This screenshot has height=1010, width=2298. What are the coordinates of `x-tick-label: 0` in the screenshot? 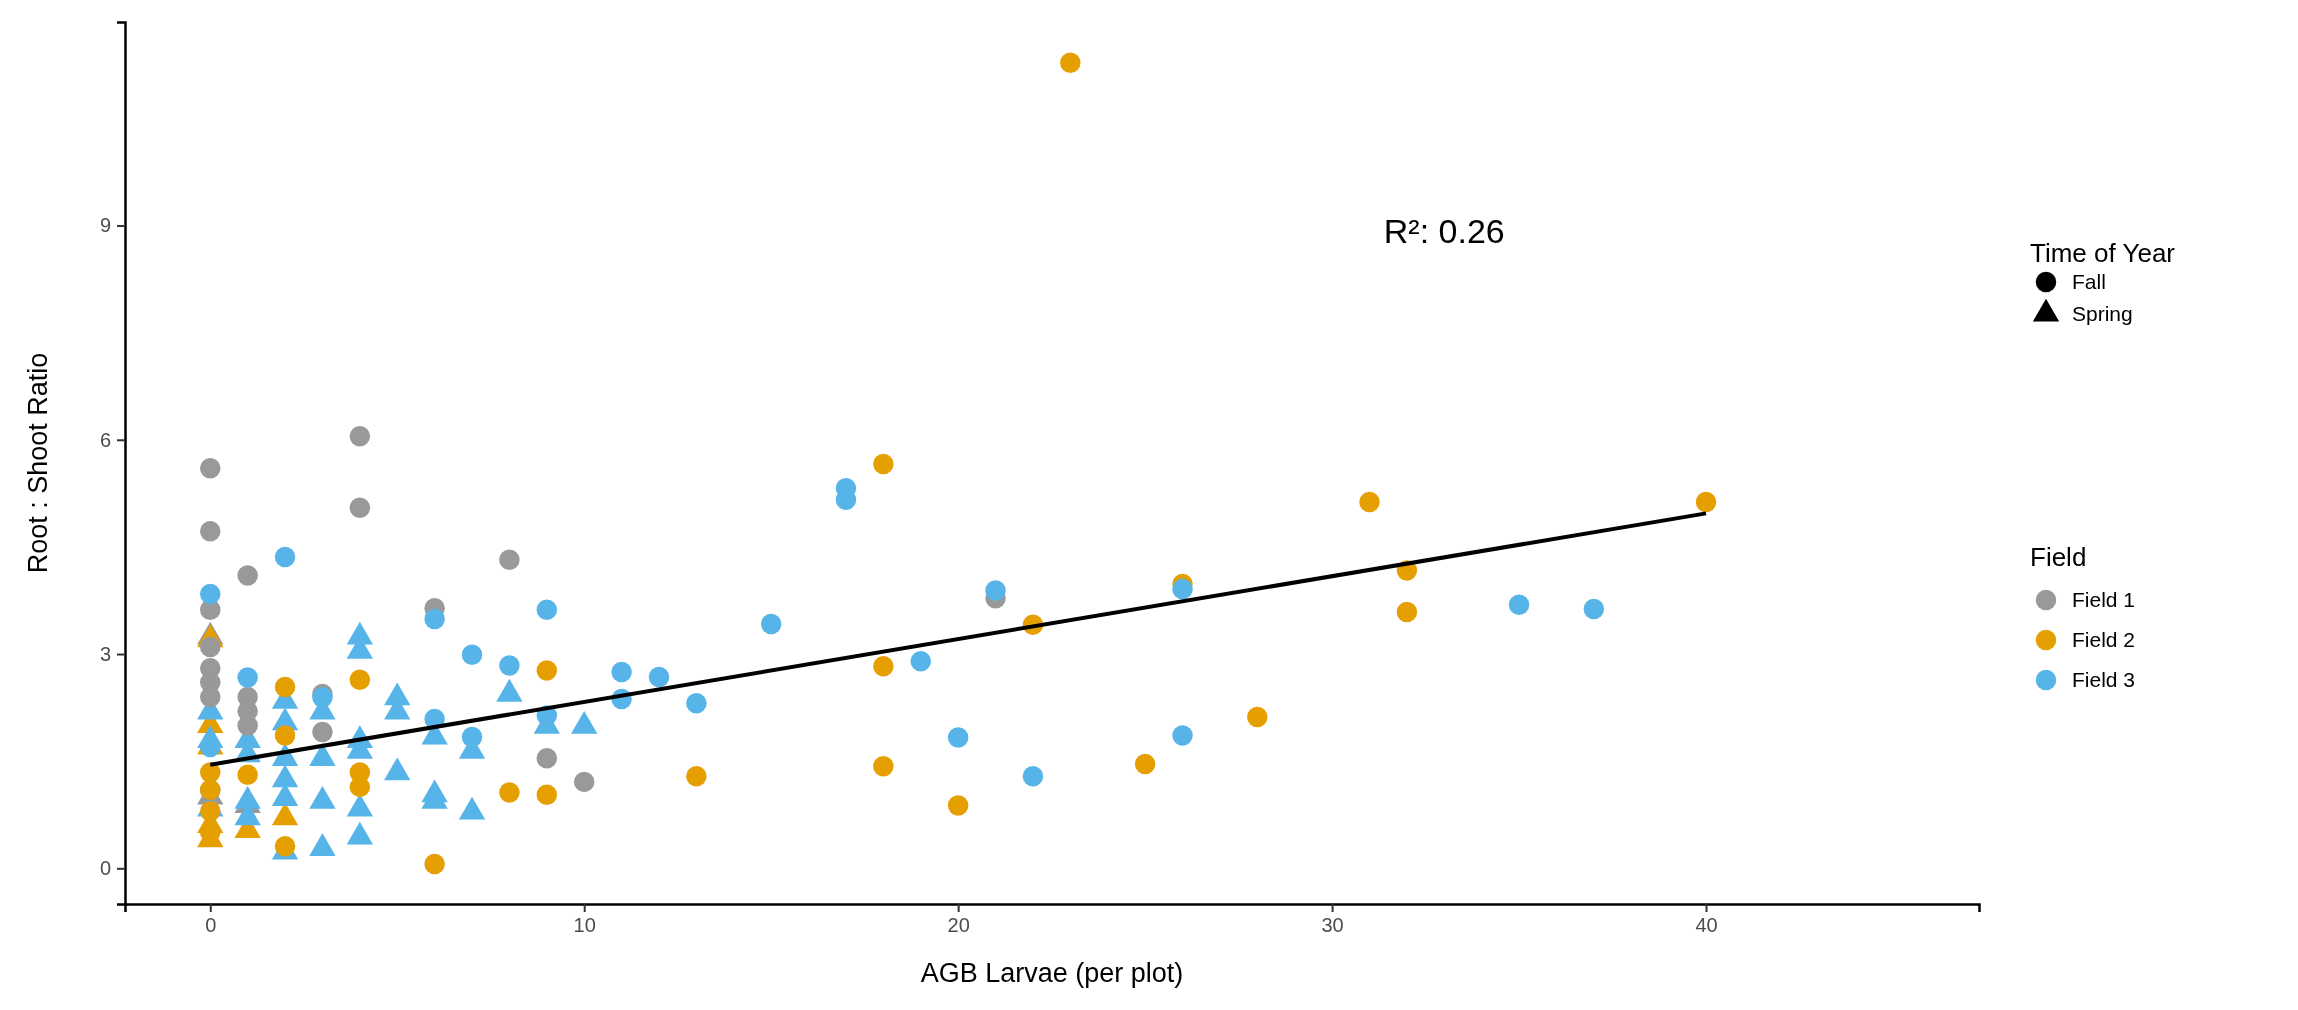 It's located at (211, 925).